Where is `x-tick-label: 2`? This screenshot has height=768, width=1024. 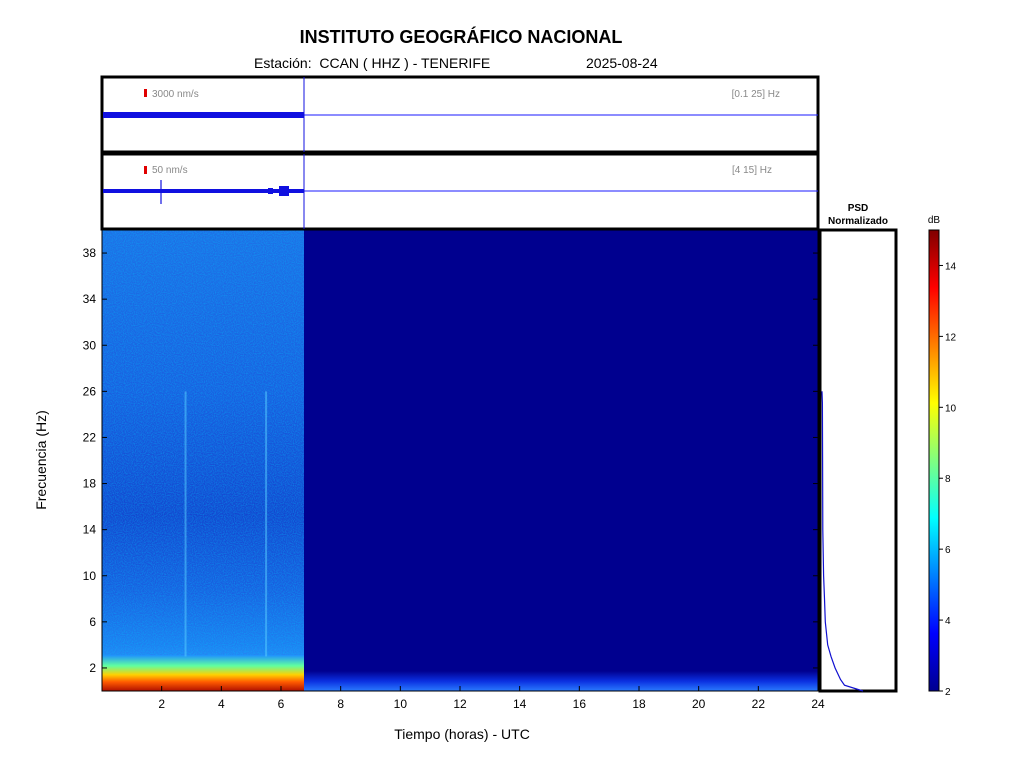 x-tick-label: 2 is located at coordinates (161, 704).